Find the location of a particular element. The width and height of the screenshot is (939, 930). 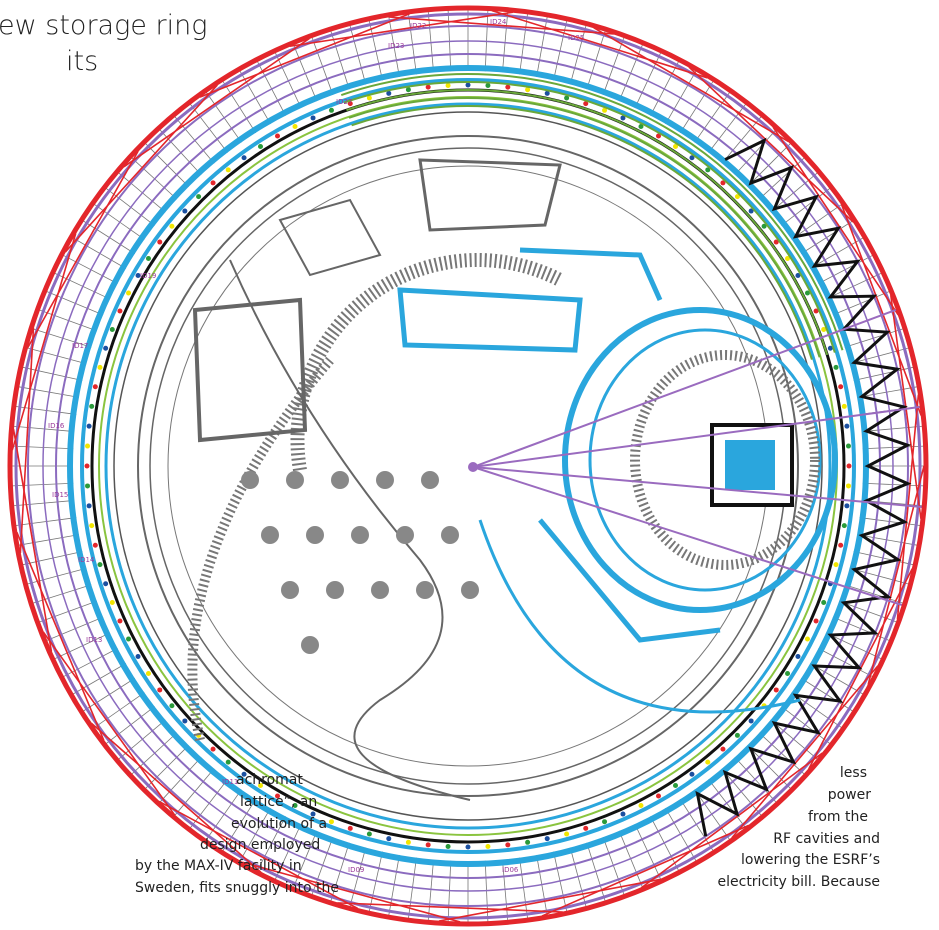

id-label: ID09 is located at coordinates (356, 870).